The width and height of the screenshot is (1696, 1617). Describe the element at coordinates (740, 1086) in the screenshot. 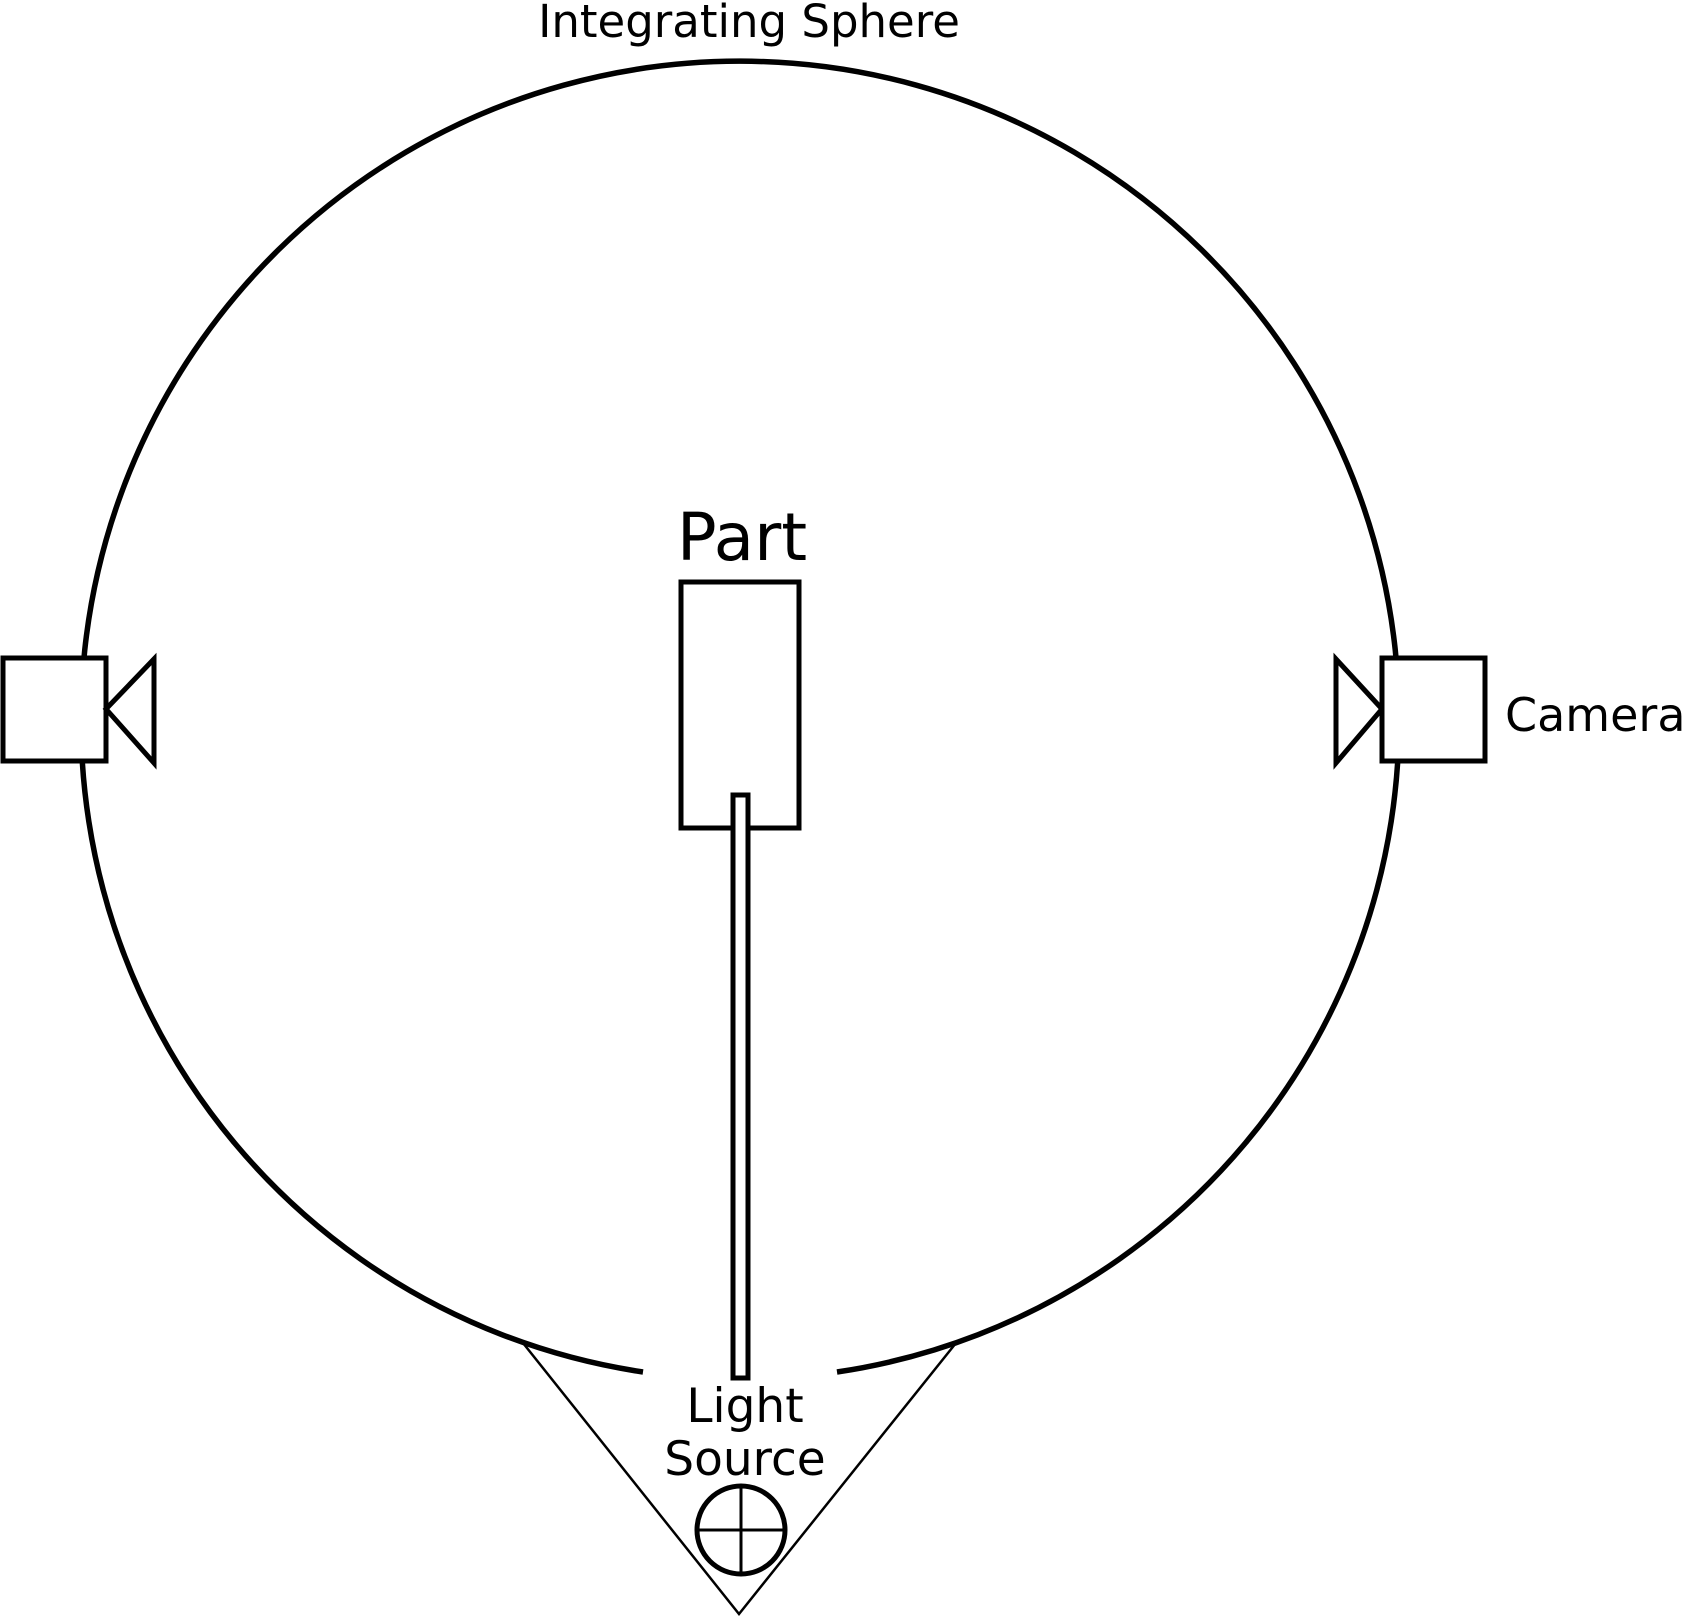

I see `part-support-rod` at that location.